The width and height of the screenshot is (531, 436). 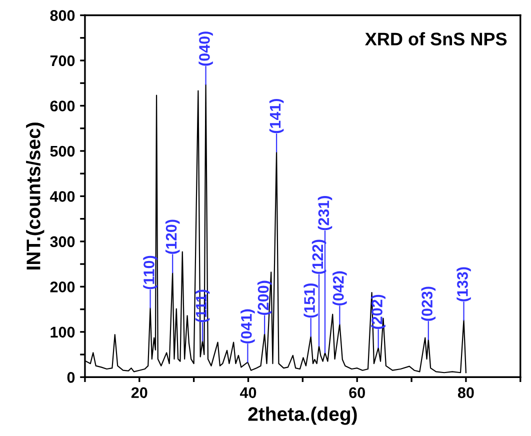 I want to click on annotation: (111), so click(x=202, y=306).